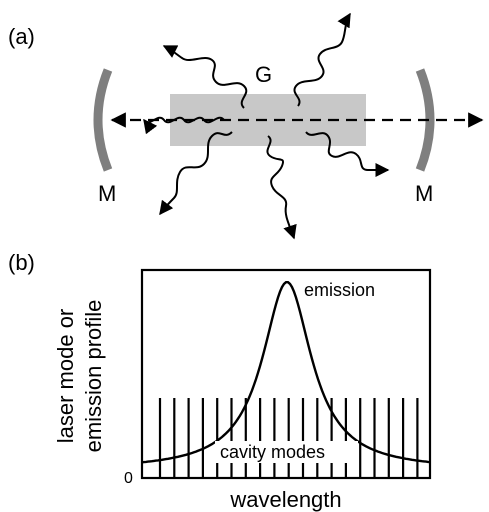 The height and width of the screenshot is (512, 489). Describe the element at coordinates (339, 290) in the screenshot. I see `emission-label: emission` at that location.